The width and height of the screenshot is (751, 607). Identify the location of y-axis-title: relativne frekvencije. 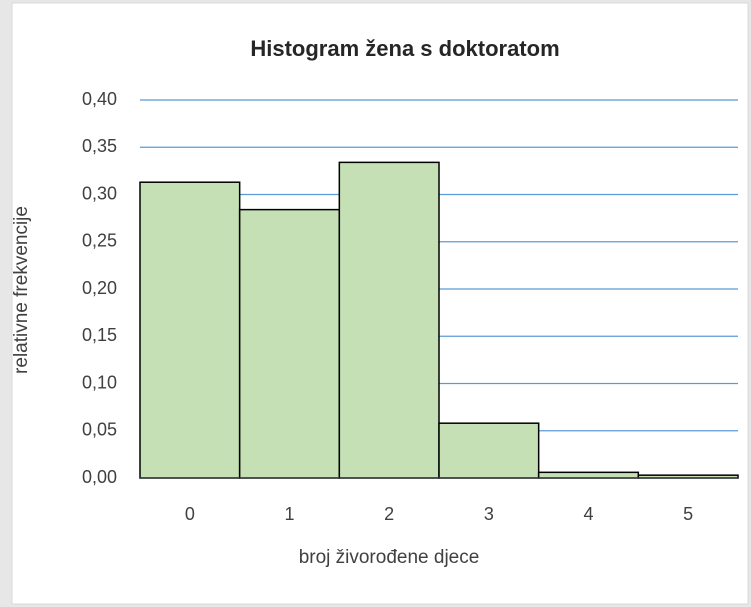
(21, 290).